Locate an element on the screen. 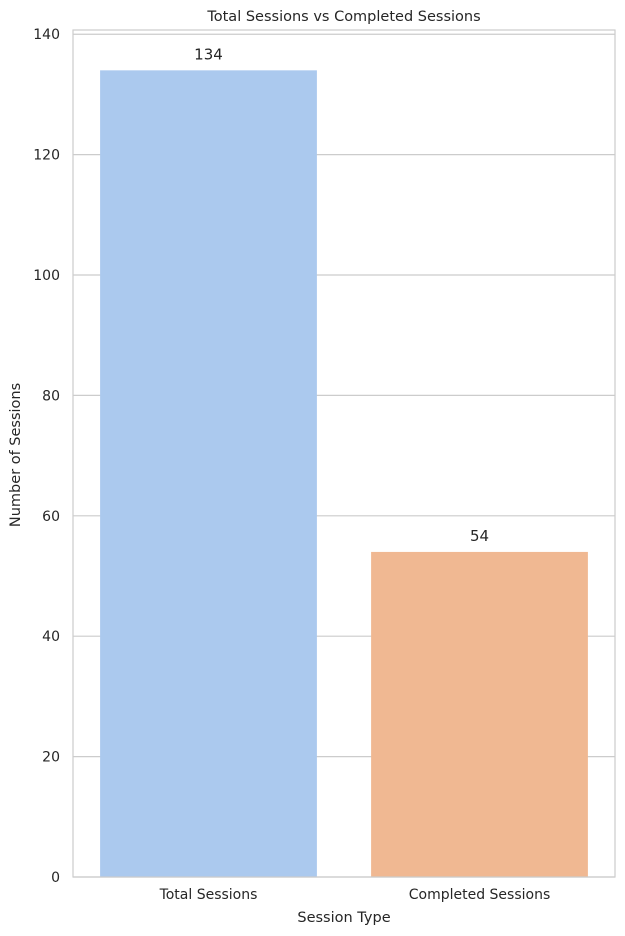 The height and width of the screenshot is (936, 625). x-axis-ticks: Total Sessions Completed Sessions is located at coordinates (355, 895).